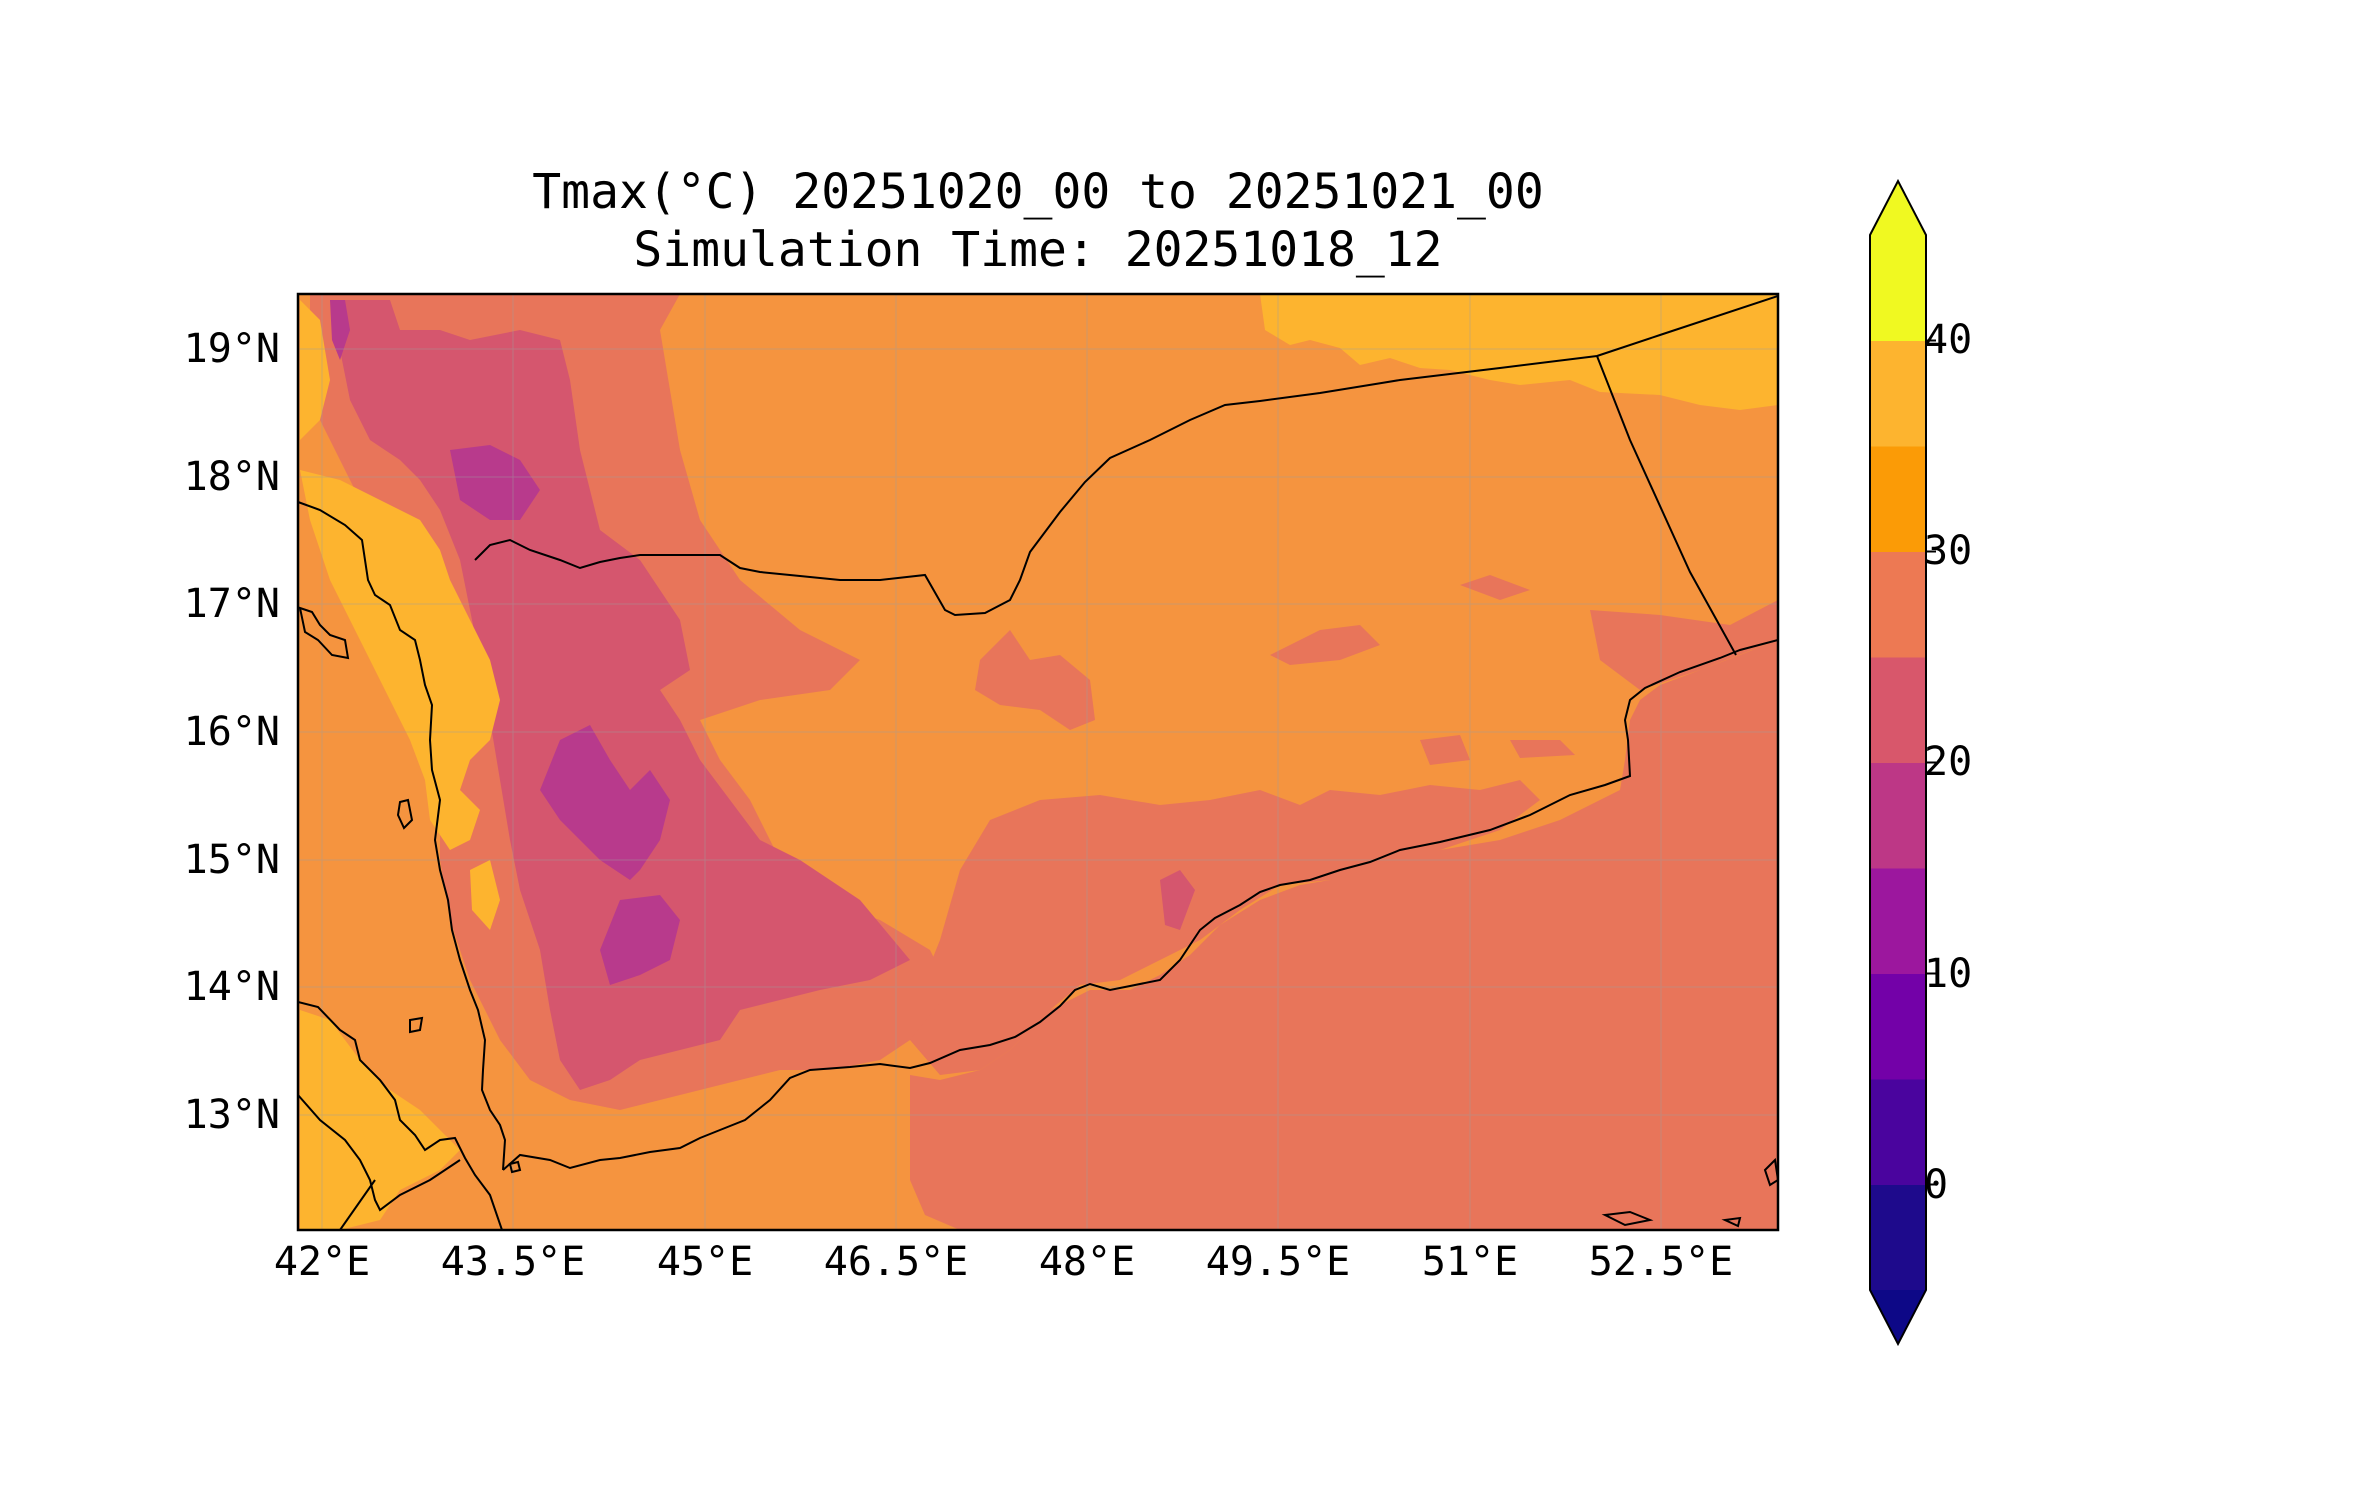 The height and width of the screenshot is (1500, 2371). What do you see at coordinates (1661, 1262) in the screenshot?
I see `lon-tick-label: 52.5°E` at bounding box center [1661, 1262].